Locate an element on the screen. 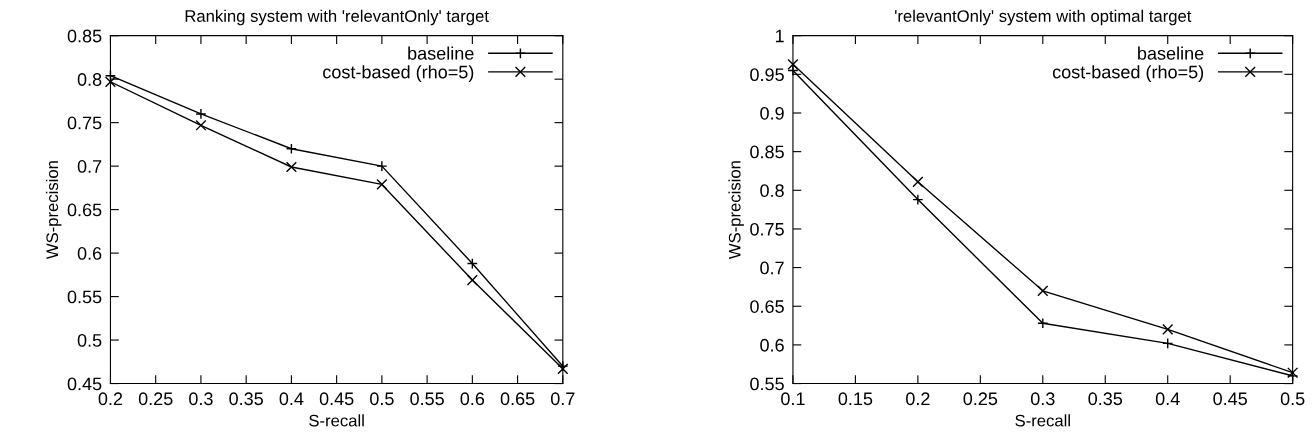 This screenshot has width=1315, height=446. x-tick-label: 0.6 is located at coordinates (472, 399).